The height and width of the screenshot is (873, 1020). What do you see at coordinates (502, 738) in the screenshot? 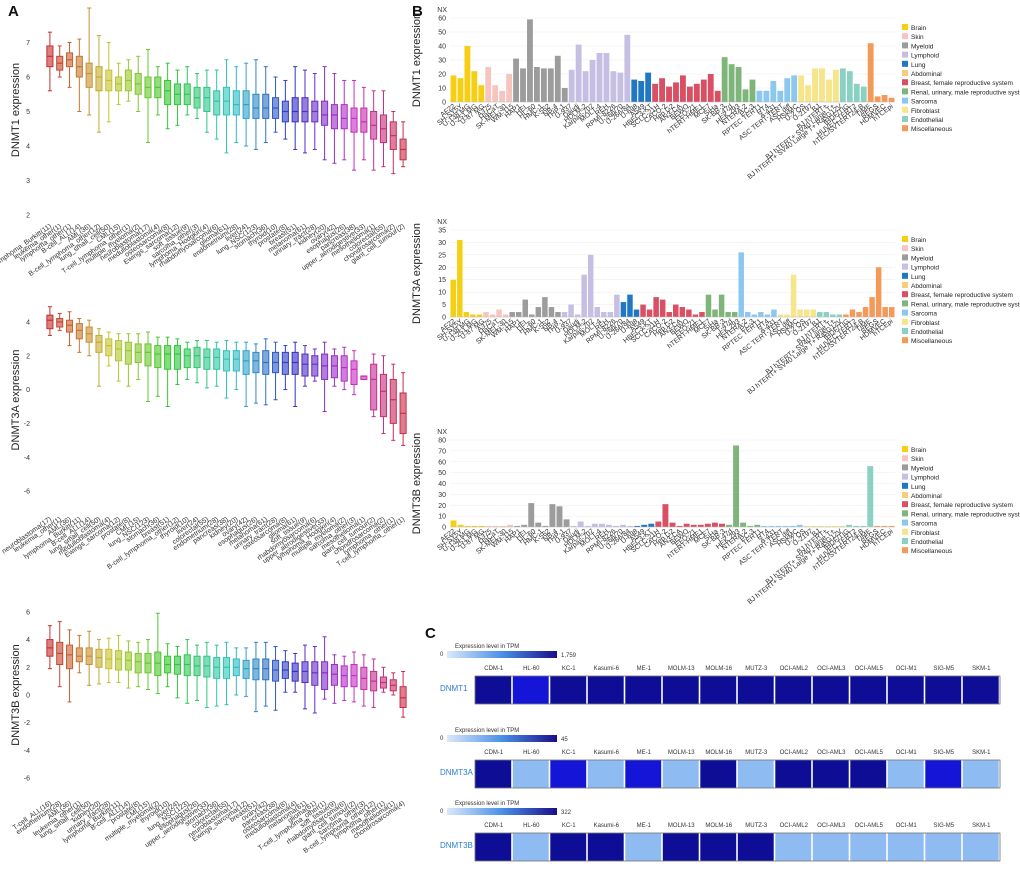
I see `scale-bar` at bounding box center [502, 738].